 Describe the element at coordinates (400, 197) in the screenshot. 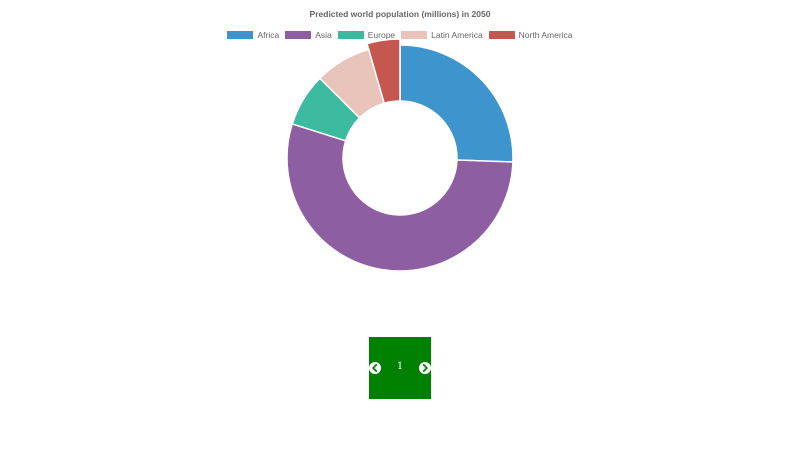

I see `slice-asia` at that location.